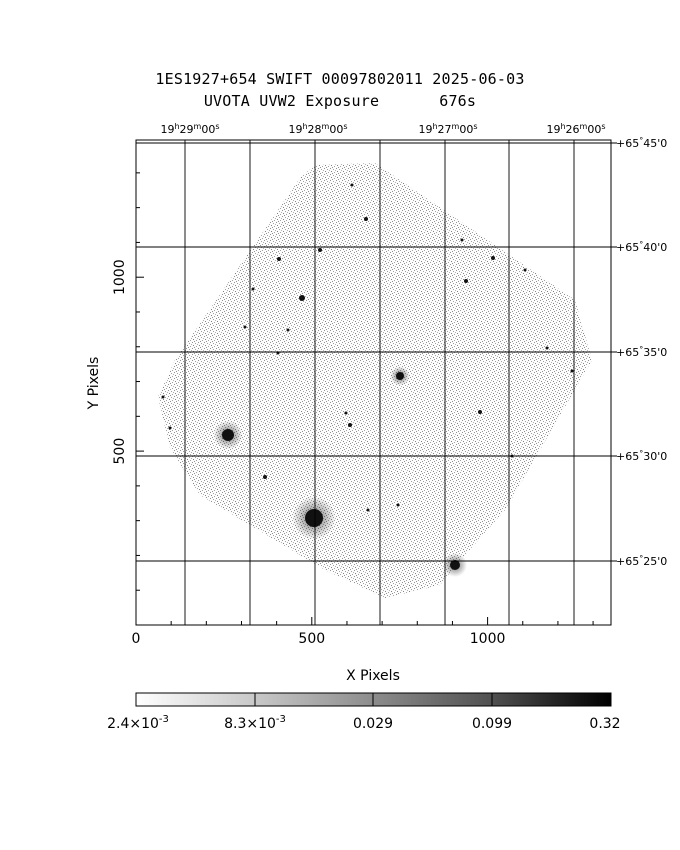  Describe the element at coordinates (641, 561) in the screenshot. I see `dec-tick-label: +65°25'0` at that location.